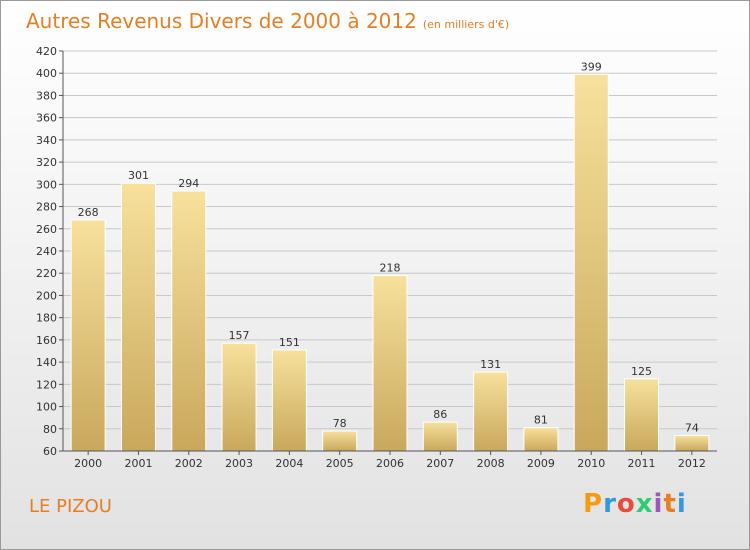 This screenshot has height=550, width=750. I want to click on y-tick-label: 300, so click(46, 184).